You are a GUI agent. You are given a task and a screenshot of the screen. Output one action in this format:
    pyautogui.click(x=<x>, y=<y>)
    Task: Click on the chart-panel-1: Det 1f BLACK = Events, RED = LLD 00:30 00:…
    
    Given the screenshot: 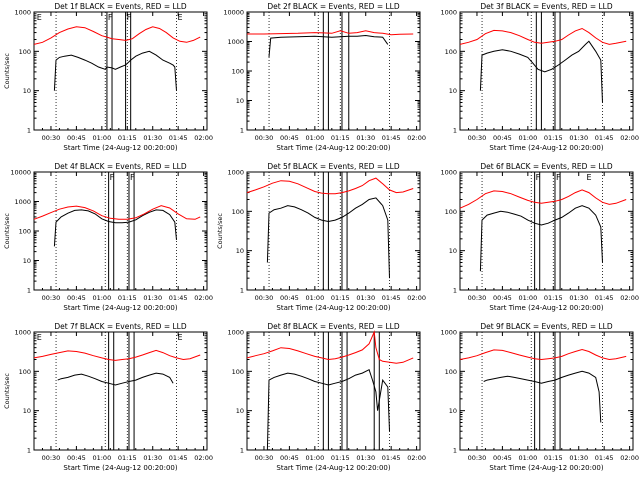 What is the action you would take?
    pyautogui.click(x=108, y=77)
    